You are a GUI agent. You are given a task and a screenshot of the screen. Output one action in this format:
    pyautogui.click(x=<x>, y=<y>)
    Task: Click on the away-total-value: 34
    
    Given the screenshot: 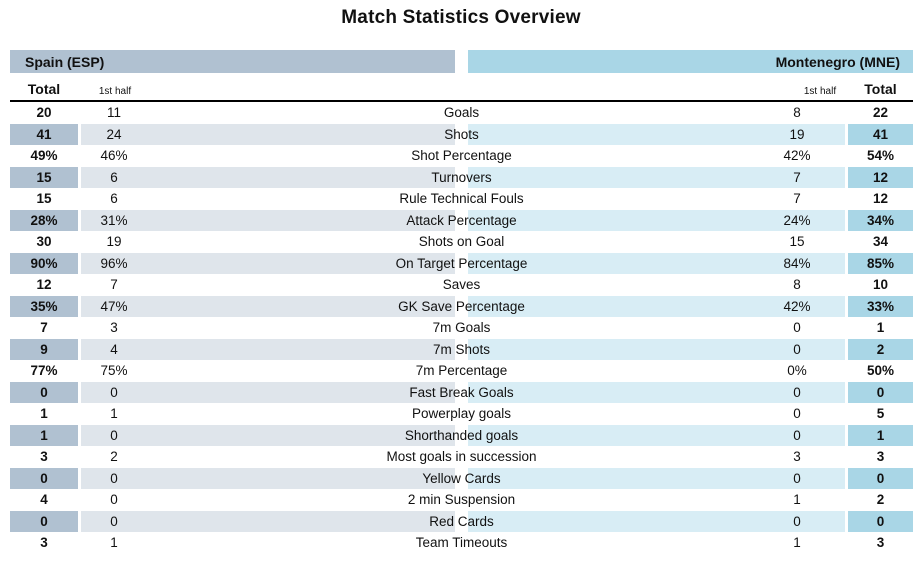 What is the action you would take?
    pyautogui.click(x=880, y=242)
    